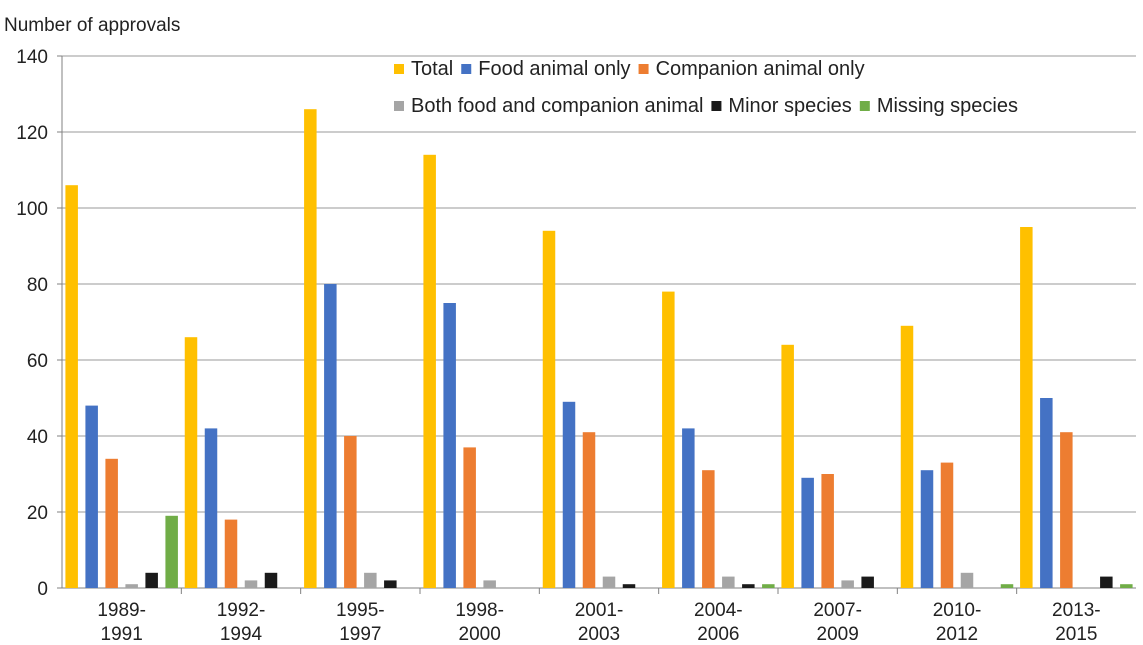 Image resolution: width=1143 pixels, height=645 pixels. What do you see at coordinates (241, 634) in the screenshot?
I see `x-tick-label: 1994` at bounding box center [241, 634].